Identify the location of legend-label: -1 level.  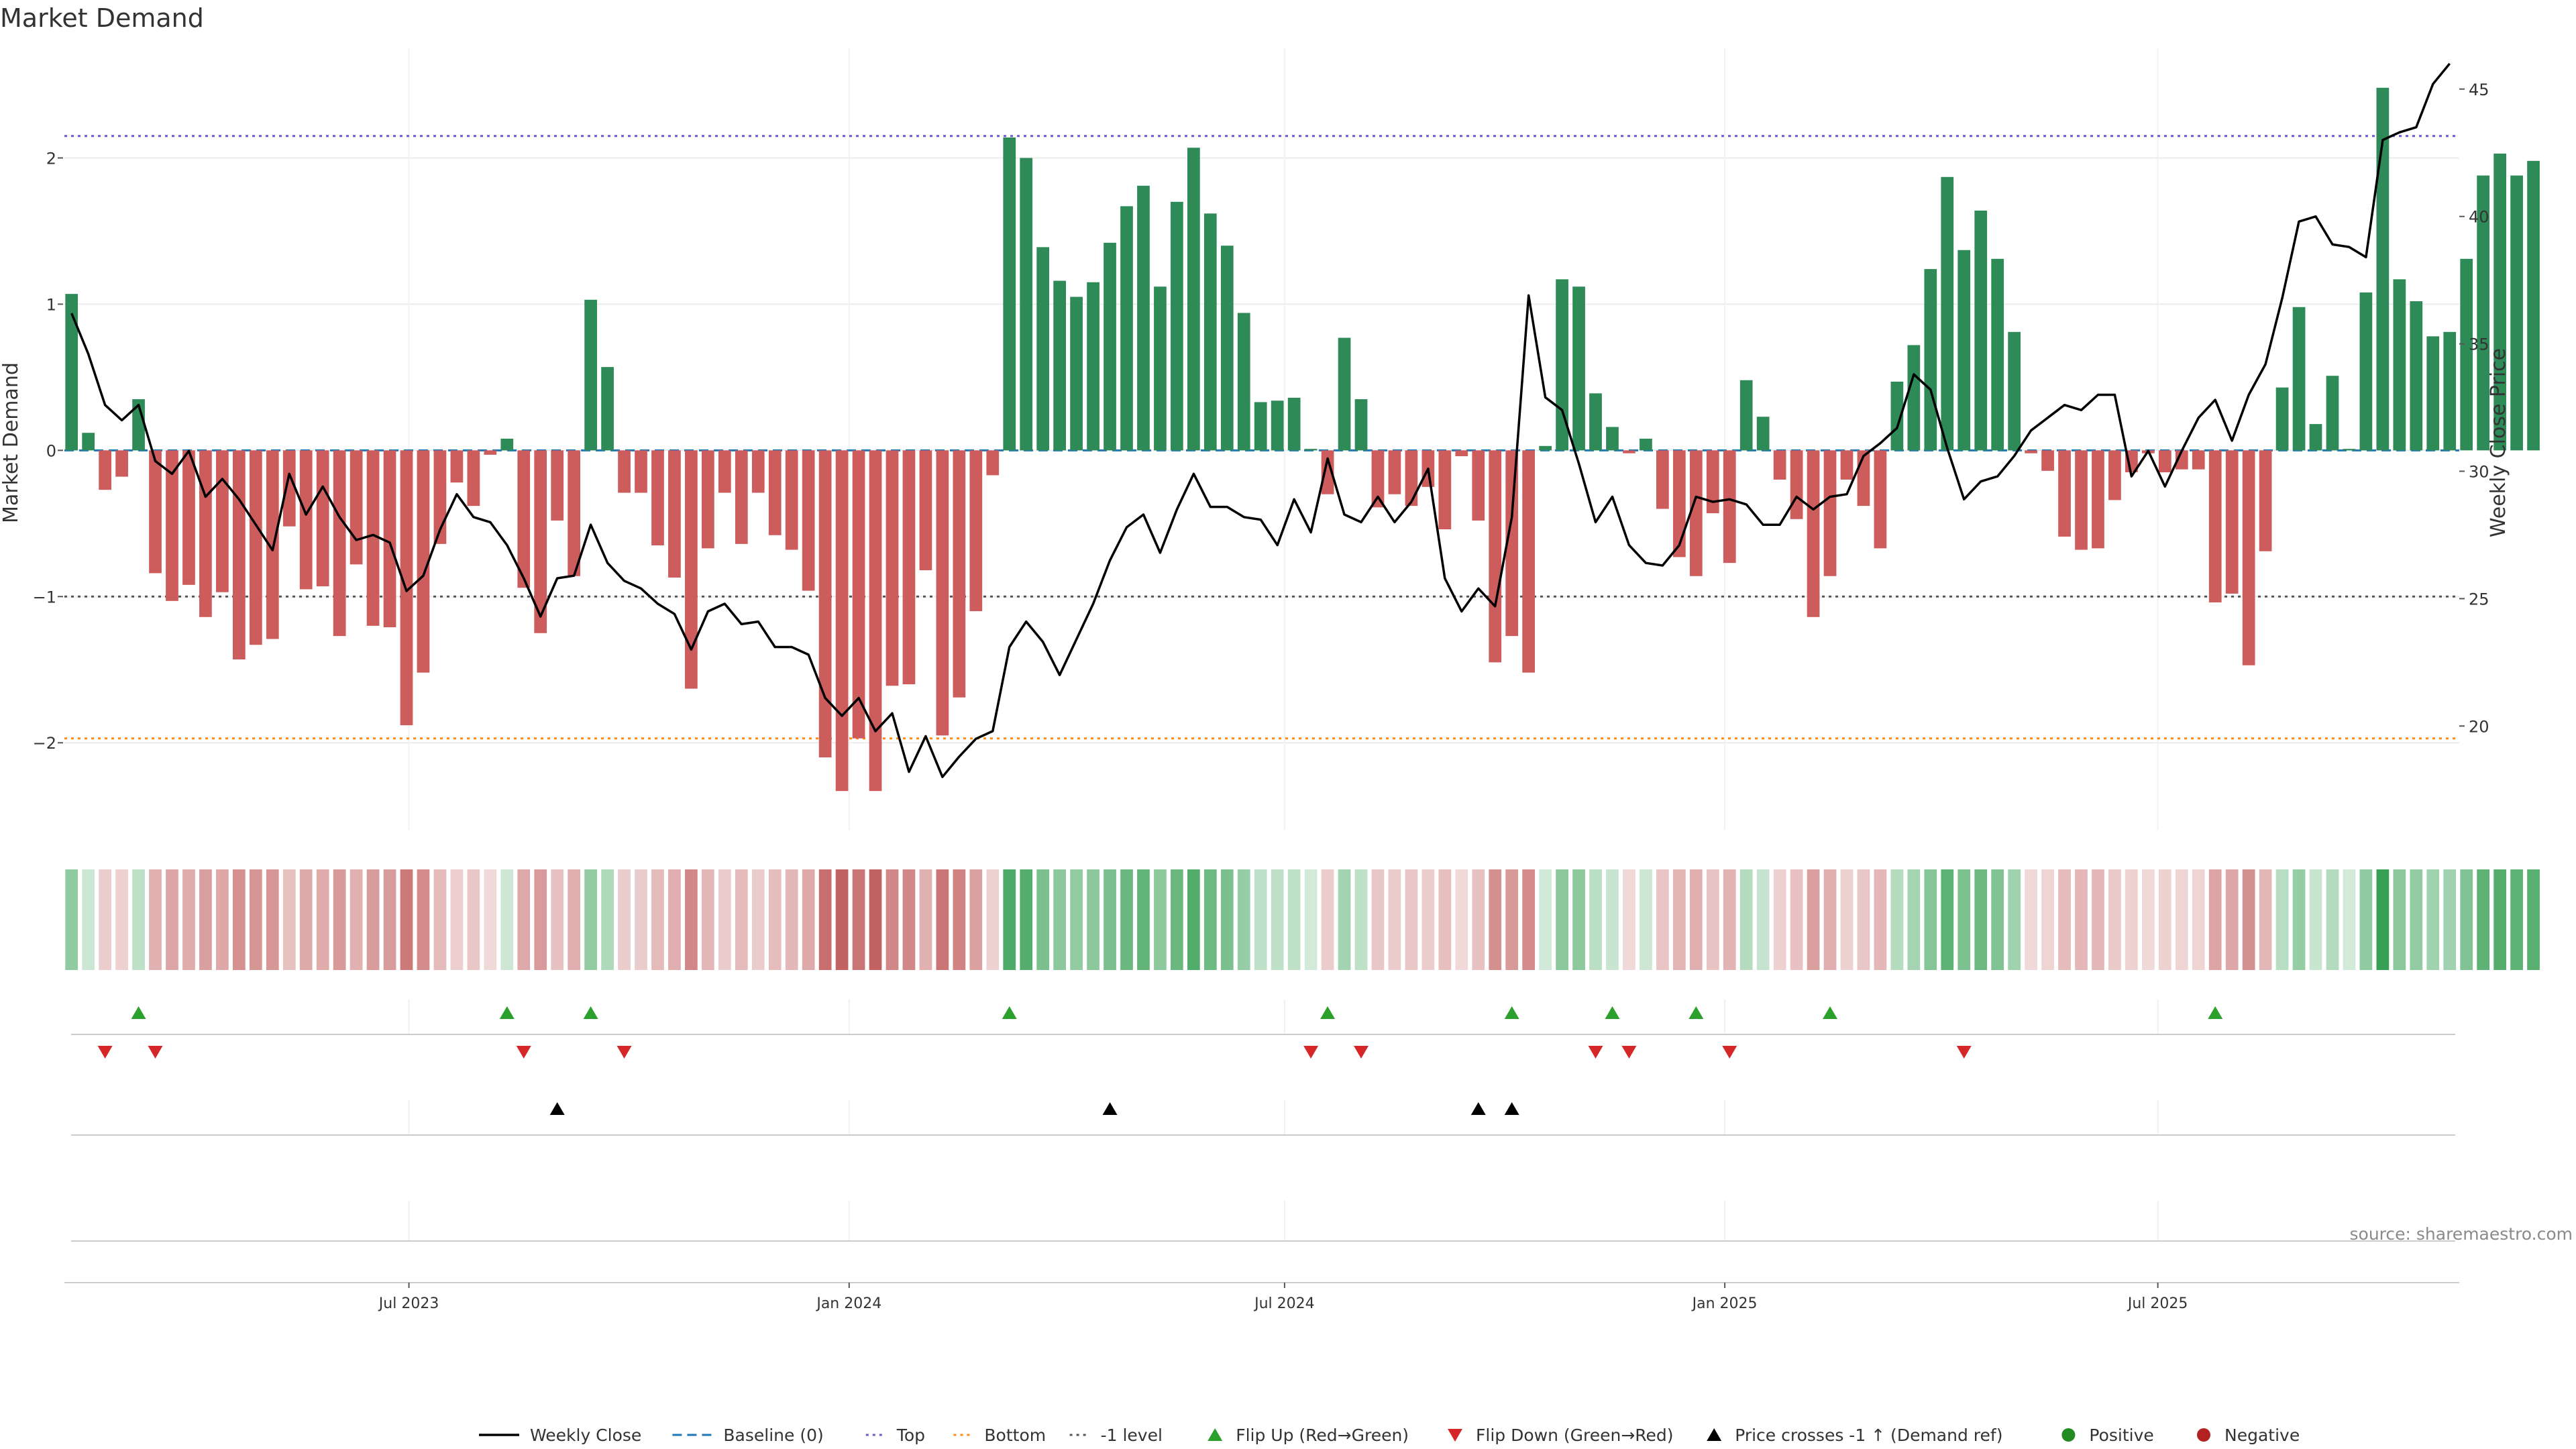
(1132, 1435).